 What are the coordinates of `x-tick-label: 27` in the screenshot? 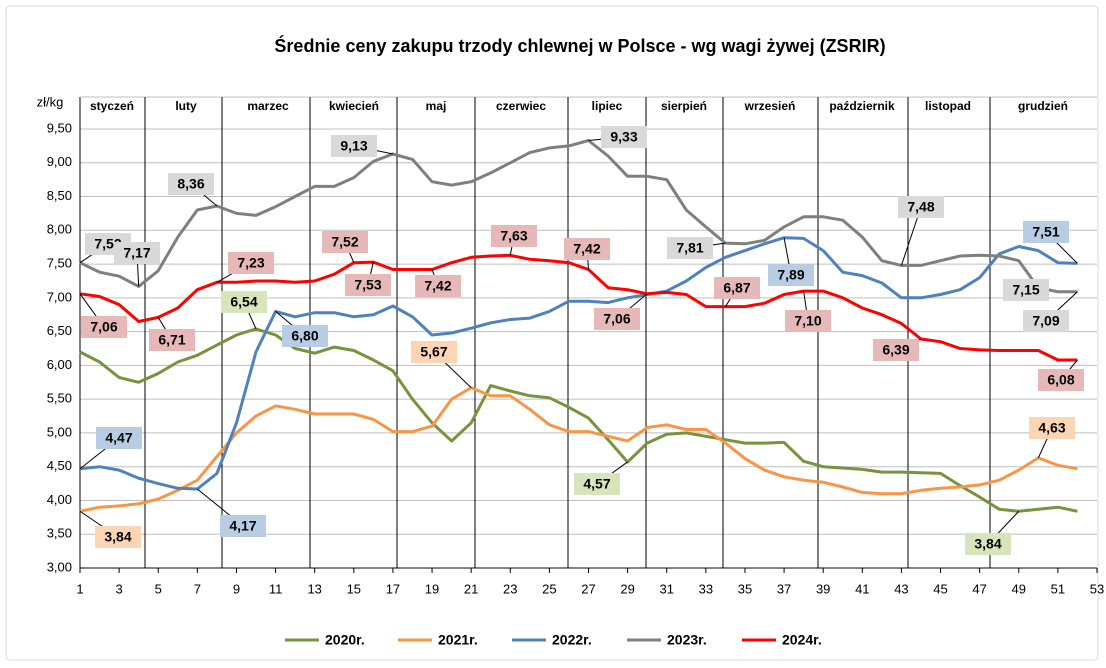 It's located at (588, 588).